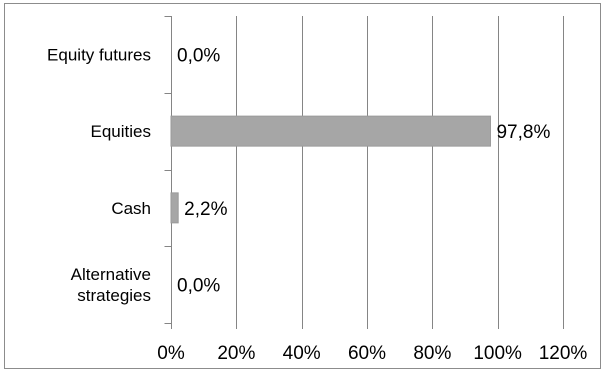 The image size is (608, 372). What do you see at coordinates (236, 353) in the screenshot?
I see `x-tick-label: 20%` at bounding box center [236, 353].